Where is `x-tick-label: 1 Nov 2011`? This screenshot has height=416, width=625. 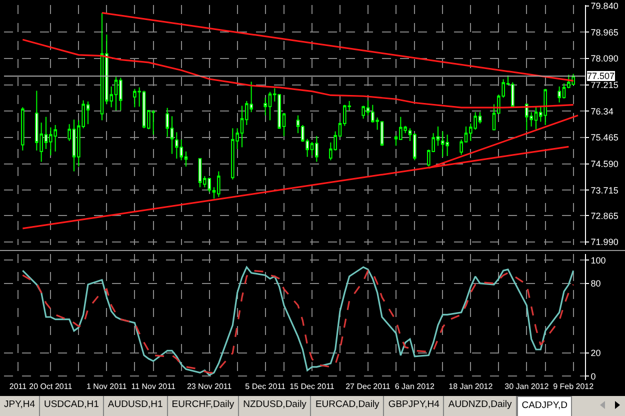 x-tick-label: 1 Nov 2011 is located at coordinates (107, 386).